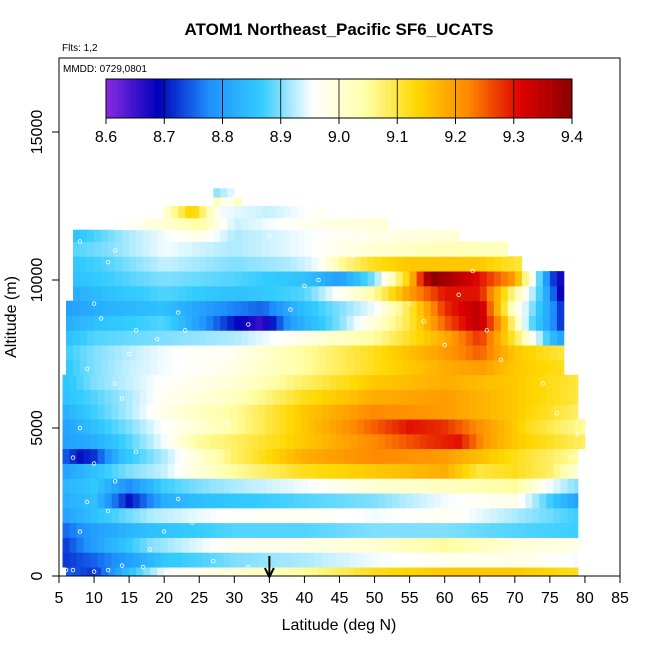 The width and height of the screenshot is (650, 650). What do you see at coordinates (37, 280) in the screenshot?
I see `y-tick-label: 10000` at bounding box center [37, 280].